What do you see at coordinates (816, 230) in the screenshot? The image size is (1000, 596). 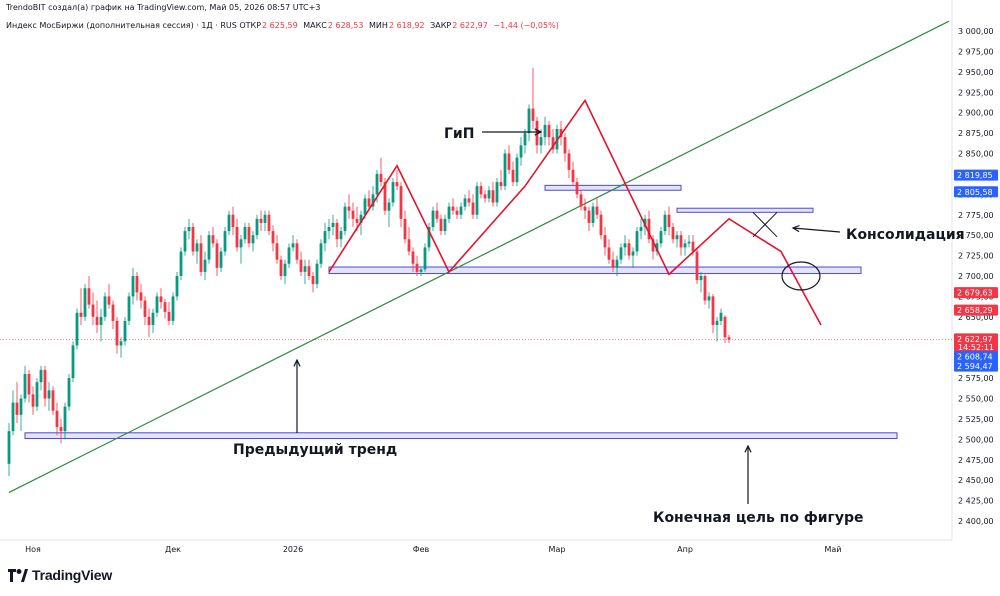 I see `annotation-arrow` at bounding box center [816, 230].